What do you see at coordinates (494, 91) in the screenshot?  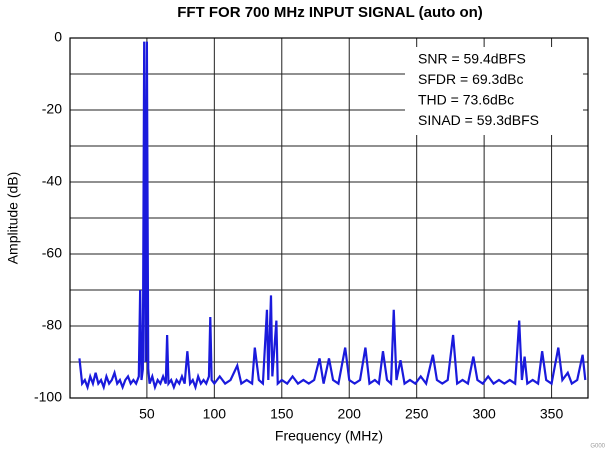 I see `annotation-box` at bounding box center [494, 91].